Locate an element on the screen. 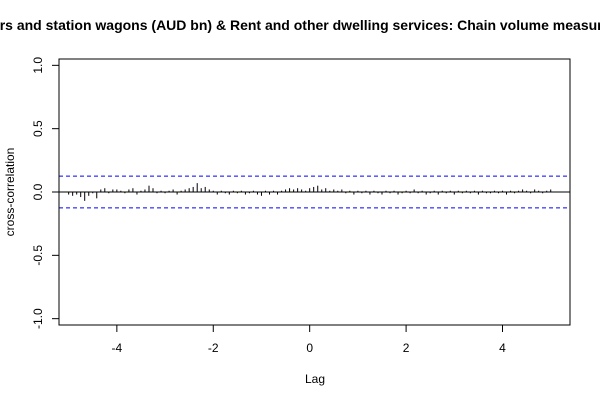  x-axis: -4 -2 0 2 4 is located at coordinates (309, 339).